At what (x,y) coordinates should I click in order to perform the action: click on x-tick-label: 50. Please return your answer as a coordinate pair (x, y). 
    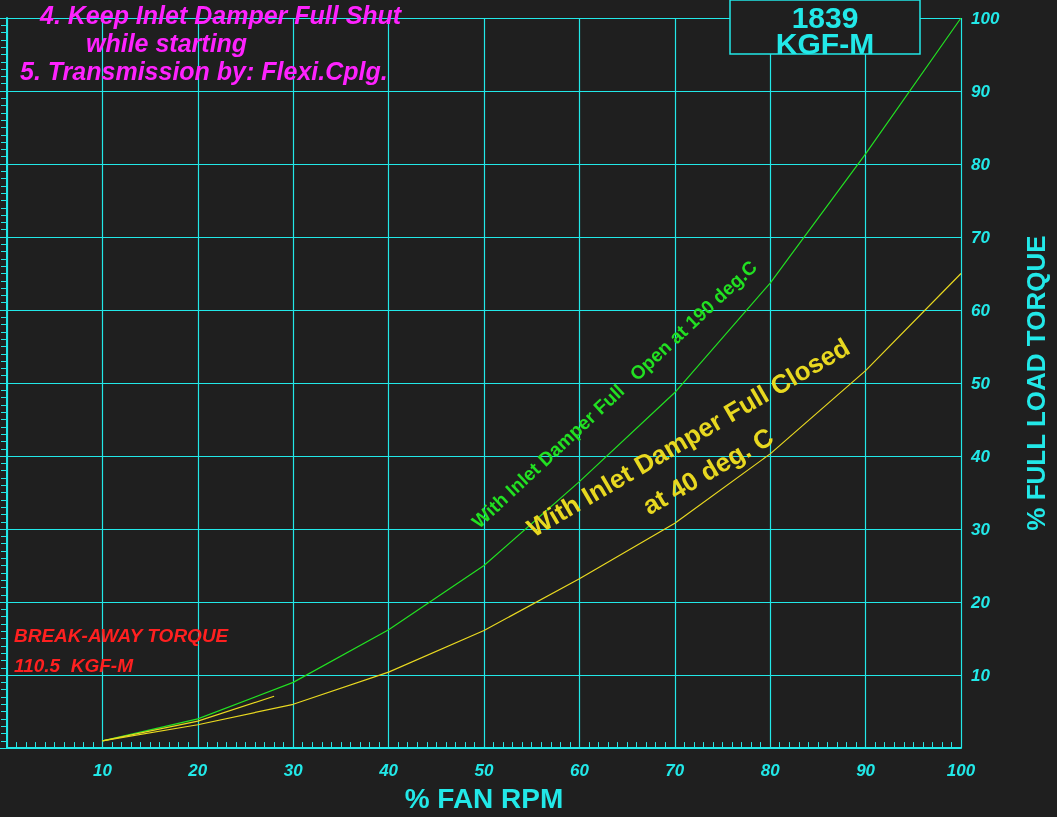
    Looking at the image, I should click on (484, 771).